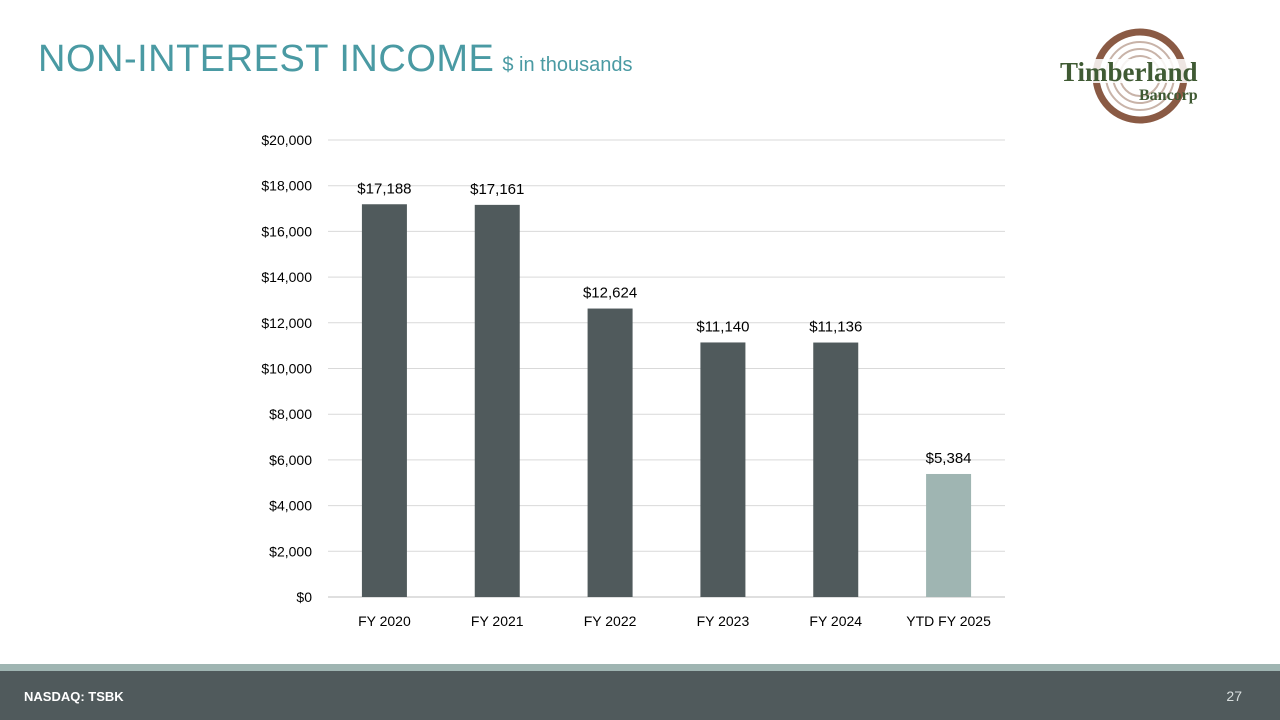 This screenshot has width=1280, height=720. Describe the element at coordinates (723, 621) in the screenshot. I see `x-tick-label: FY 2023` at that location.